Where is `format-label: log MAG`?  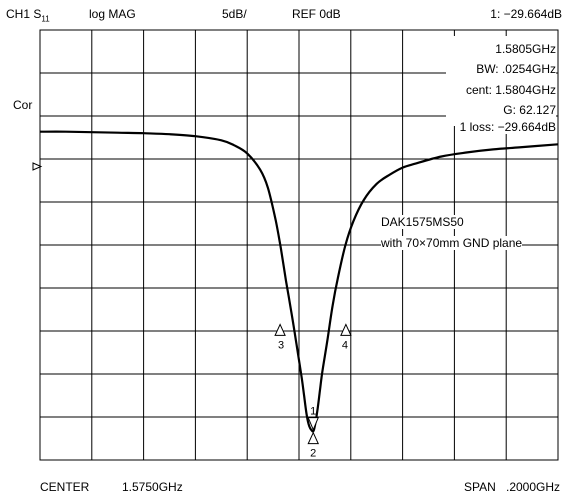
format-label: log MAG is located at coordinates (112, 14).